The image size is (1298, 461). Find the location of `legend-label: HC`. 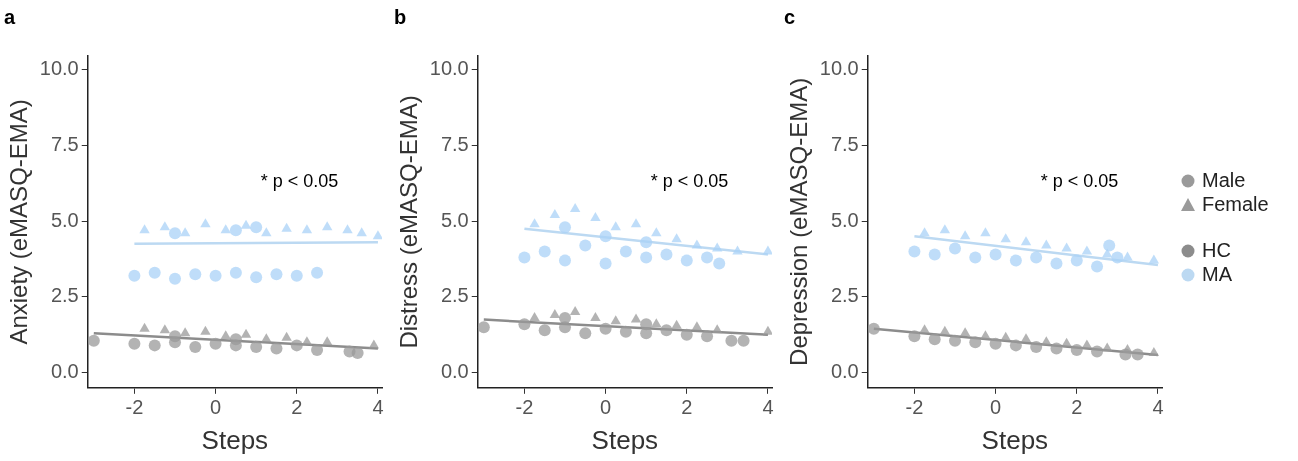

legend-label: HC is located at coordinates (1216, 250).